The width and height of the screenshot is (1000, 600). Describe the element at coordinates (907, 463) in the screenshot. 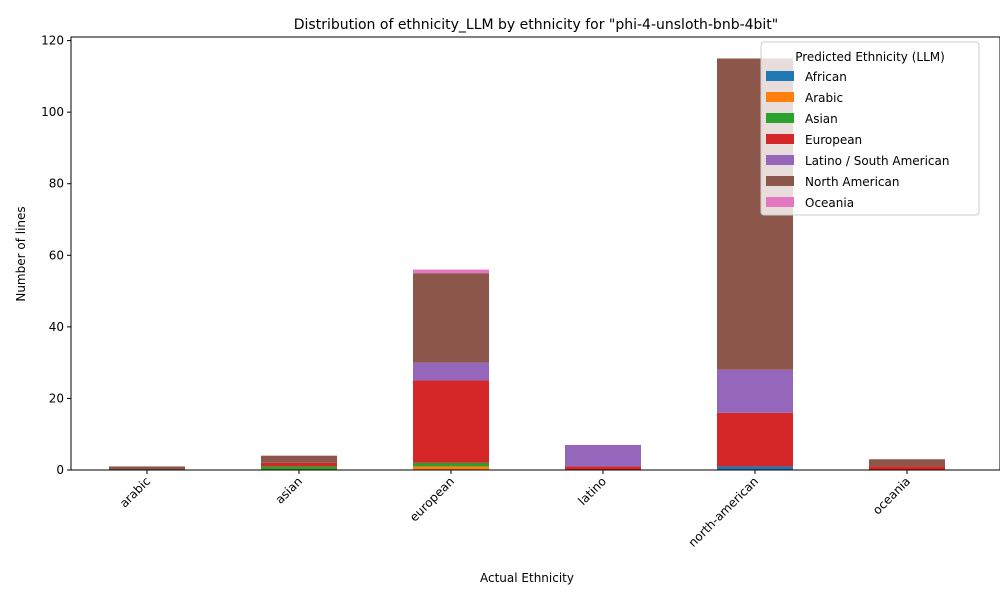

I see `bar-oceania-north-american` at that location.